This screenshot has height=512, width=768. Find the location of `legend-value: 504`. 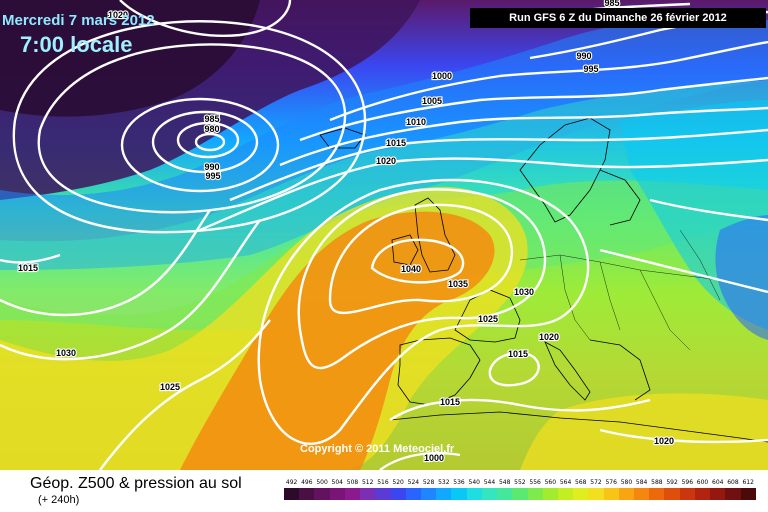

legend-value: 504 is located at coordinates (337, 482).